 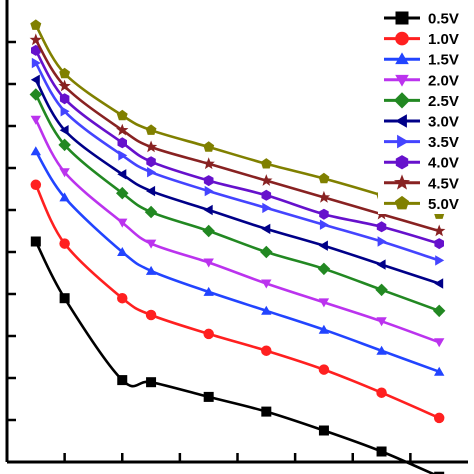 What do you see at coordinates (421, 204) in the screenshot?
I see `legend-item: 5.0V` at bounding box center [421, 204].